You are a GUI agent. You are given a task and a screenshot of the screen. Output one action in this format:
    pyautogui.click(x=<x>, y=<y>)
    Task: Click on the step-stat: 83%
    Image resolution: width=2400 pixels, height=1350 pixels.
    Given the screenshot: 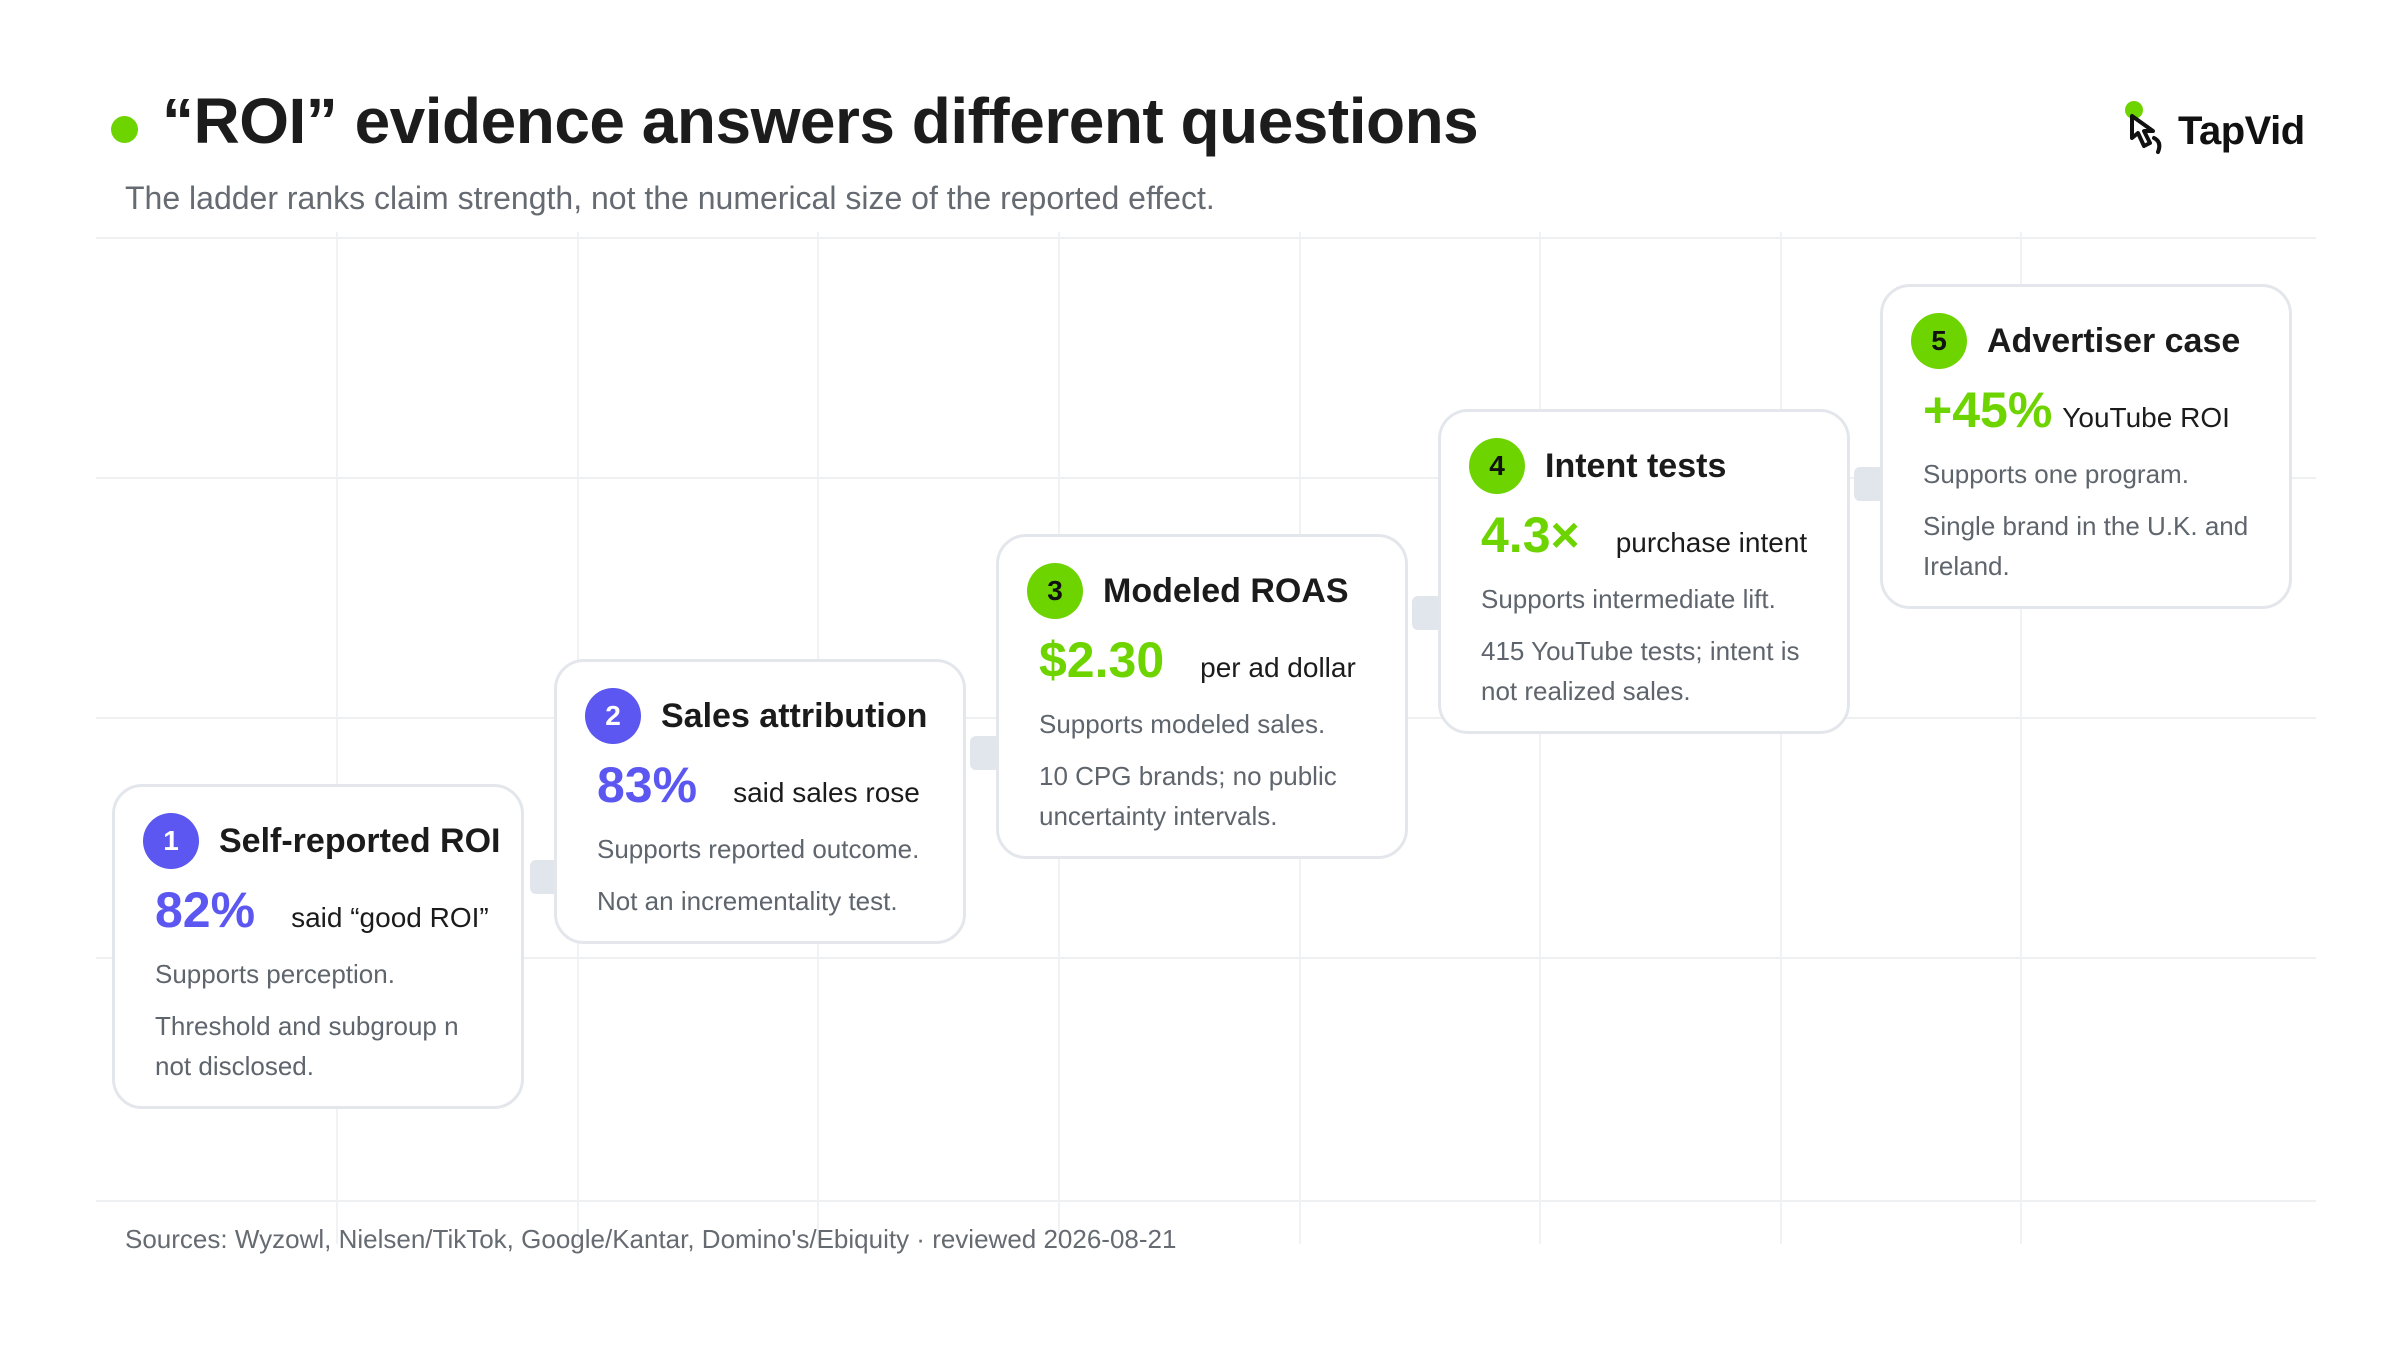 What is the action you would take?
    pyautogui.click(x=647, y=785)
    